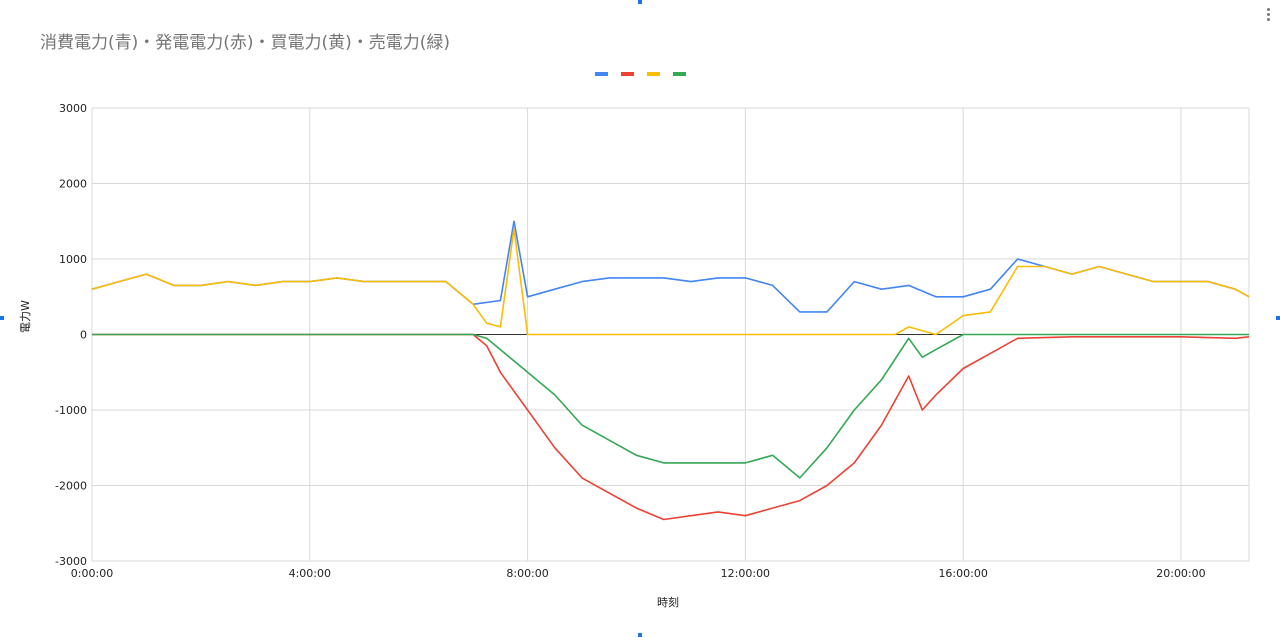 This screenshot has width=1280, height=637. Describe the element at coordinates (73, 108) in the screenshot. I see `y-tick-label: 3000` at that location.